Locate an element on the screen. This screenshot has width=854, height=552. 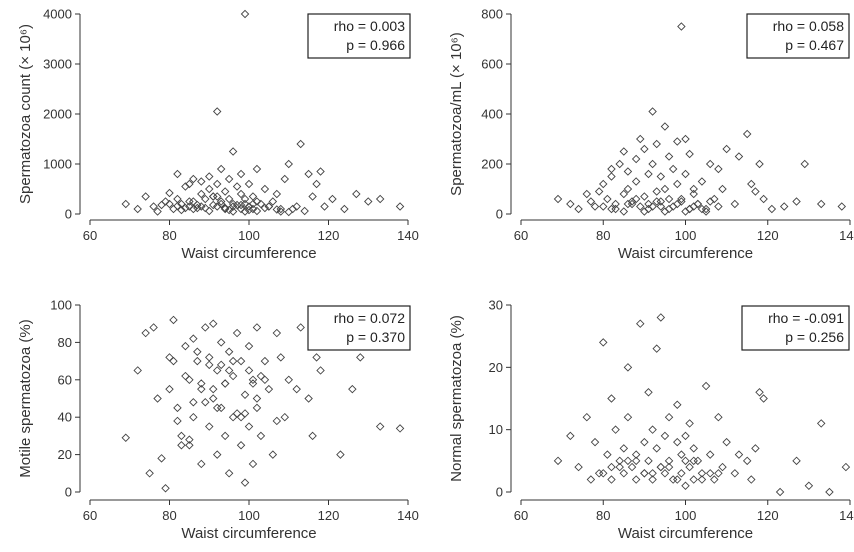
y-tick-label: 4000 is located at coordinates (57, 14).